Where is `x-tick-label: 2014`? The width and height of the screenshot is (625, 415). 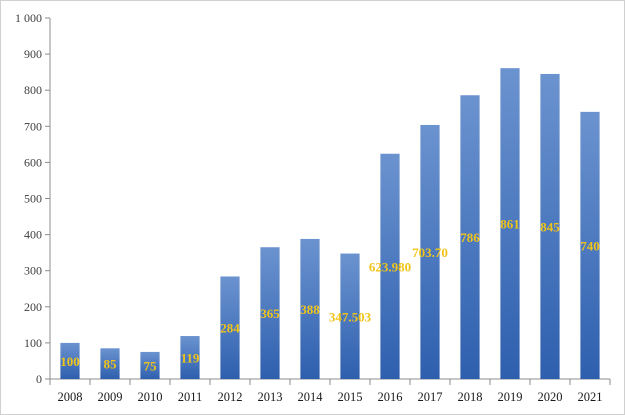
x-tick-label: 2014 is located at coordinates (311, 397).